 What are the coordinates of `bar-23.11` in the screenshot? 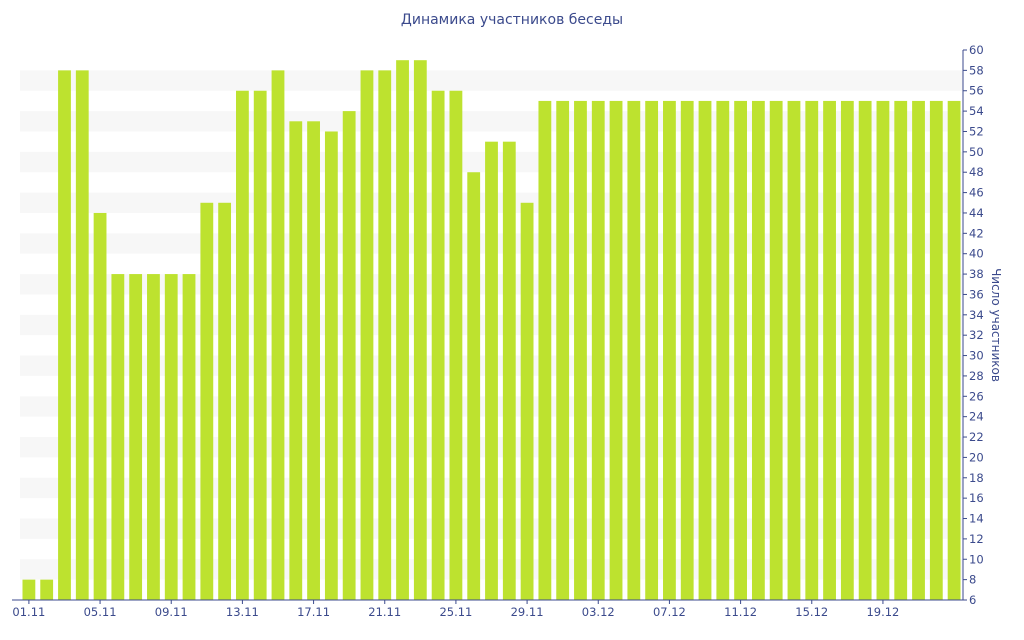 It's located at (420, 330).